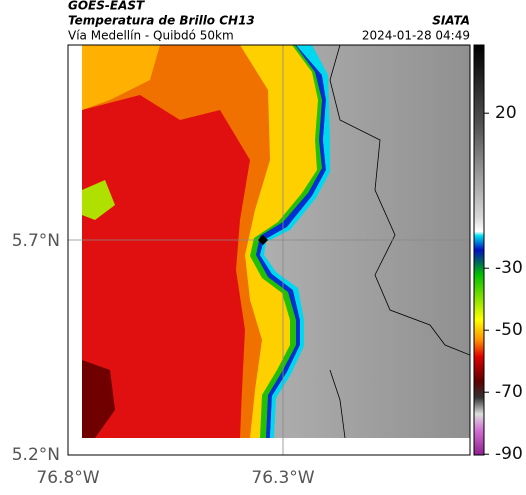 The image size is (526, 495). What do you see at coordinates (106, 6) in the screenshot?
I see `satellite: GOES-EAST` at bounding box center [106, 6].